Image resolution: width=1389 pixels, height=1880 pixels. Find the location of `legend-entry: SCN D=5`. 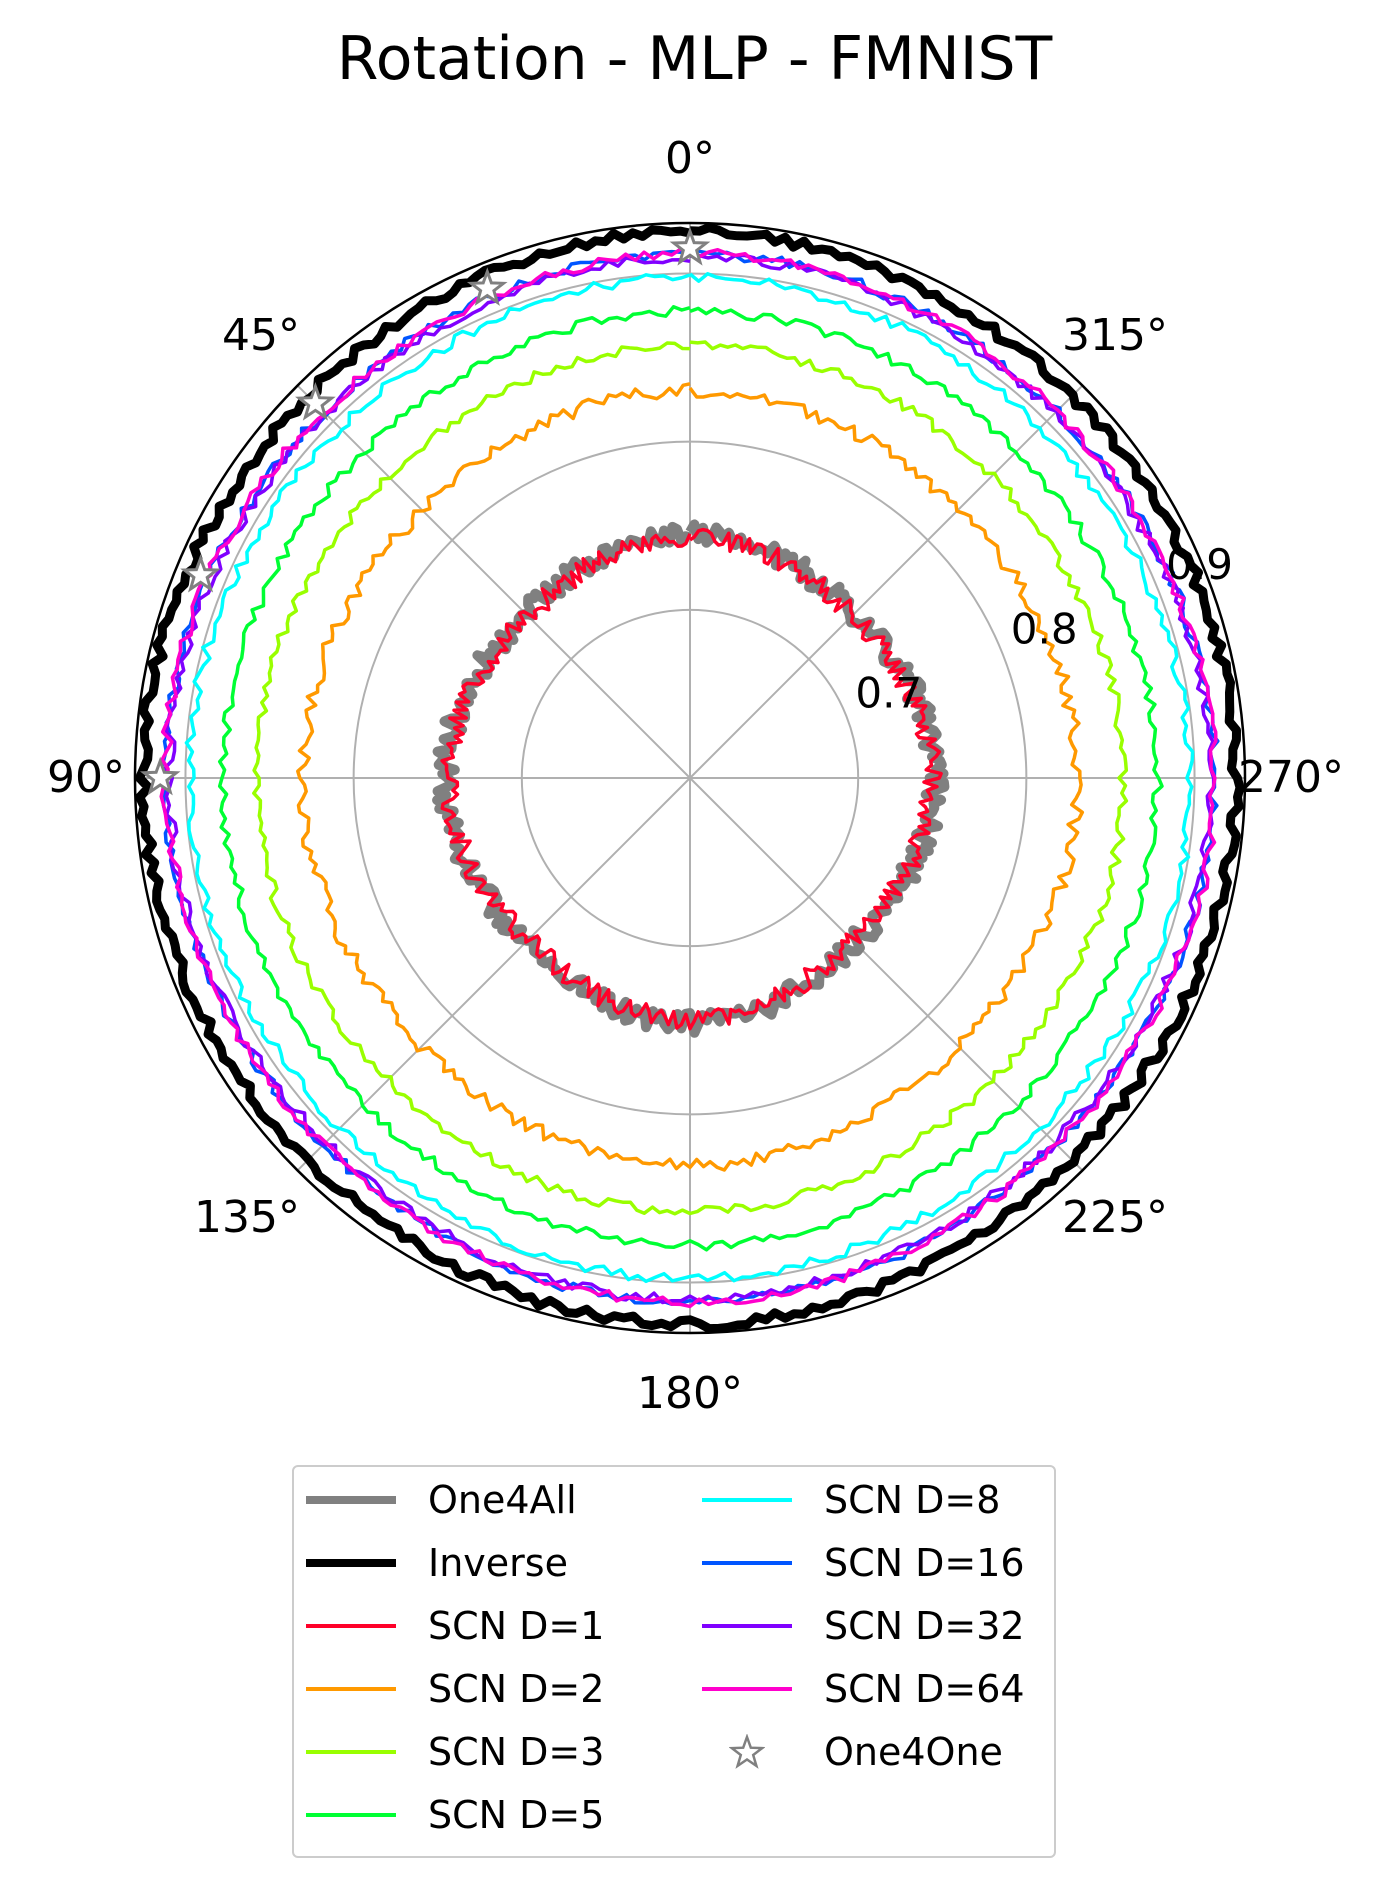

legend-entry: SCN D=5 is located at coordinates (455, 1815).